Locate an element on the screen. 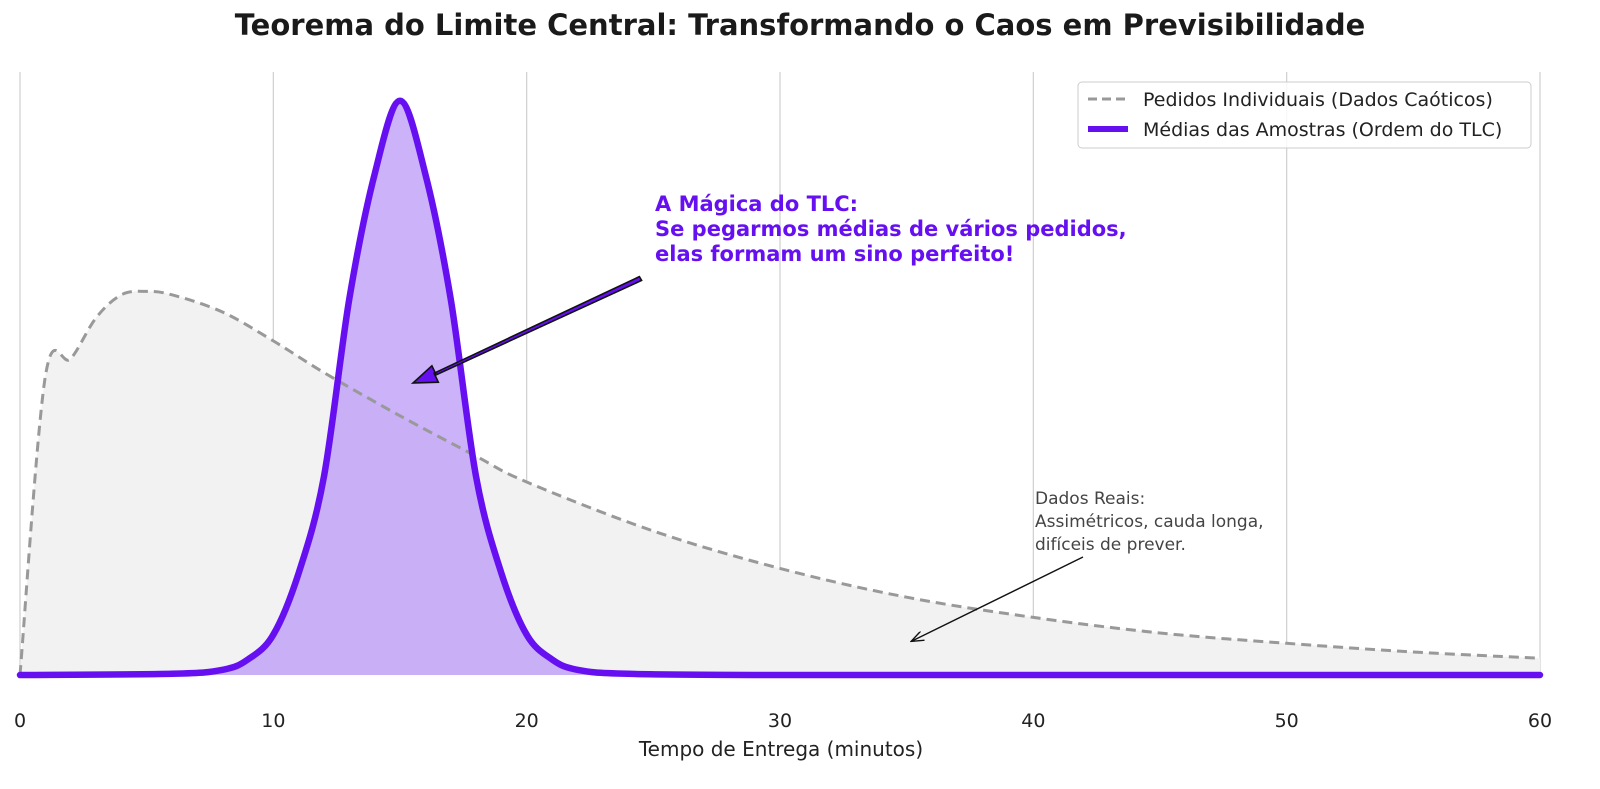  tlc-annotation-line-1: A Mágica do TLC: is located at coordinates (756, 204).